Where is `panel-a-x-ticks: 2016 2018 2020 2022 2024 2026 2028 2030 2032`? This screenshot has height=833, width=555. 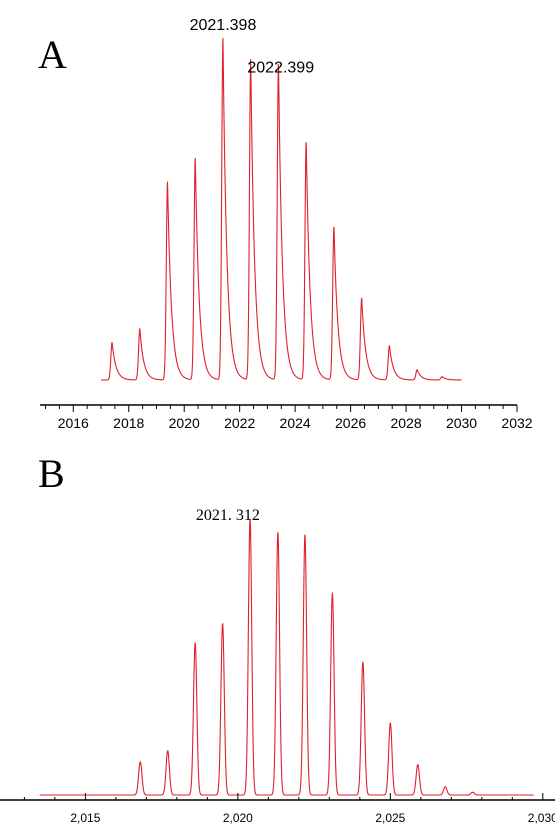 panel-a-x-ticks: 2016 2018 2020 2022 2024 2026 2028 2030 2032 is located at coordinates (289, 418).